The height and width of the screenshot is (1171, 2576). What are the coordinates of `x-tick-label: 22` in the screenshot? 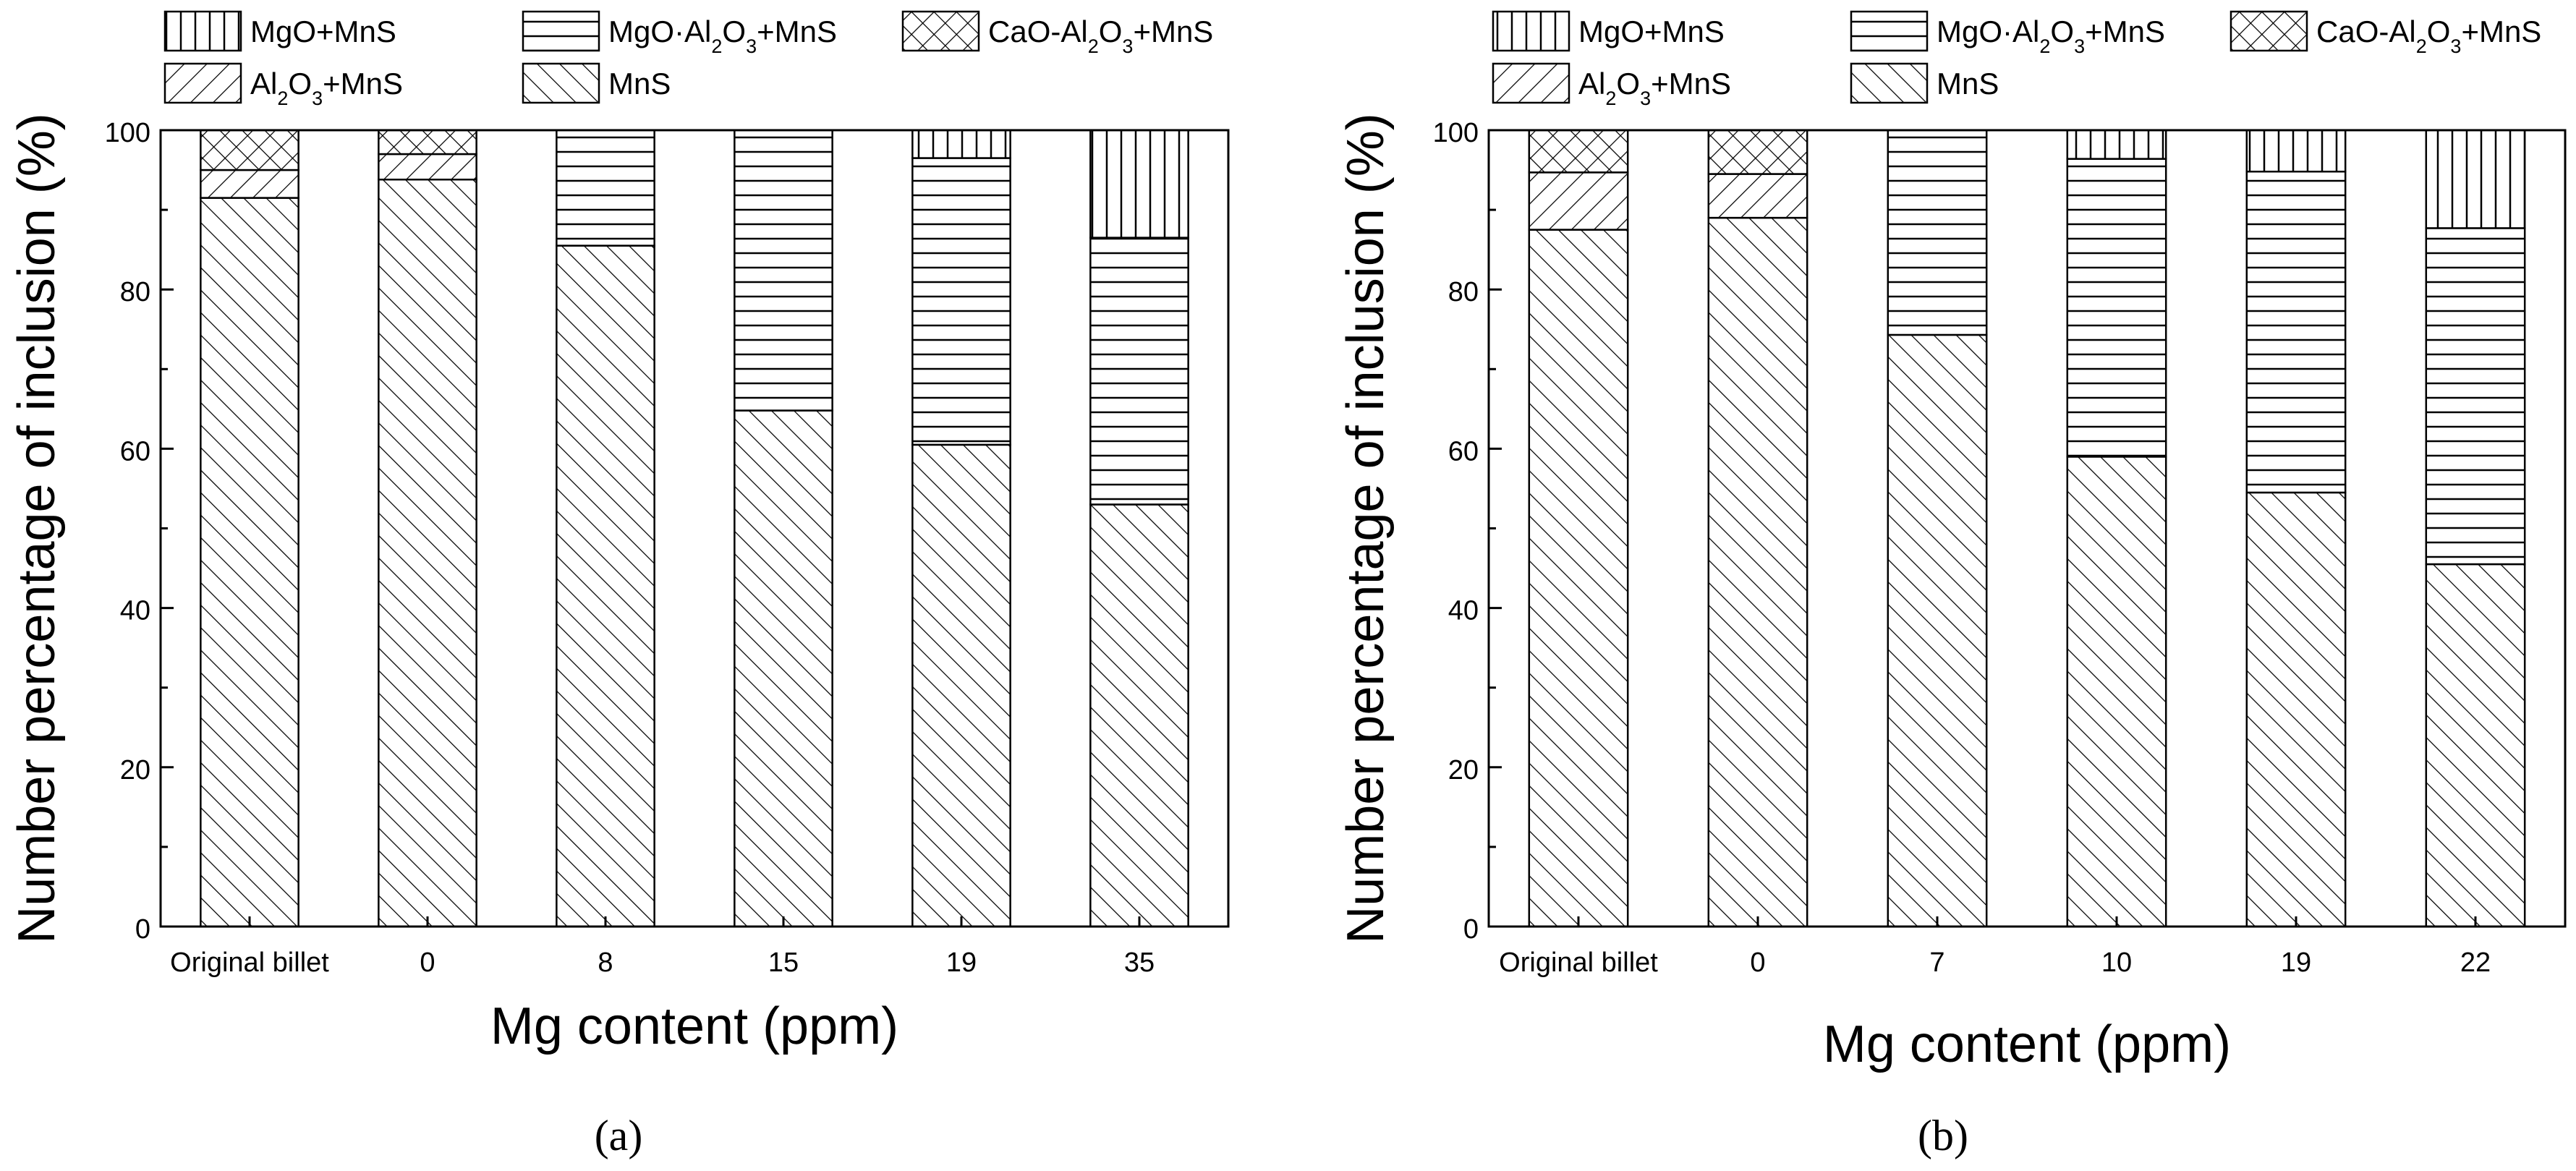 It's located at (2475, 963).